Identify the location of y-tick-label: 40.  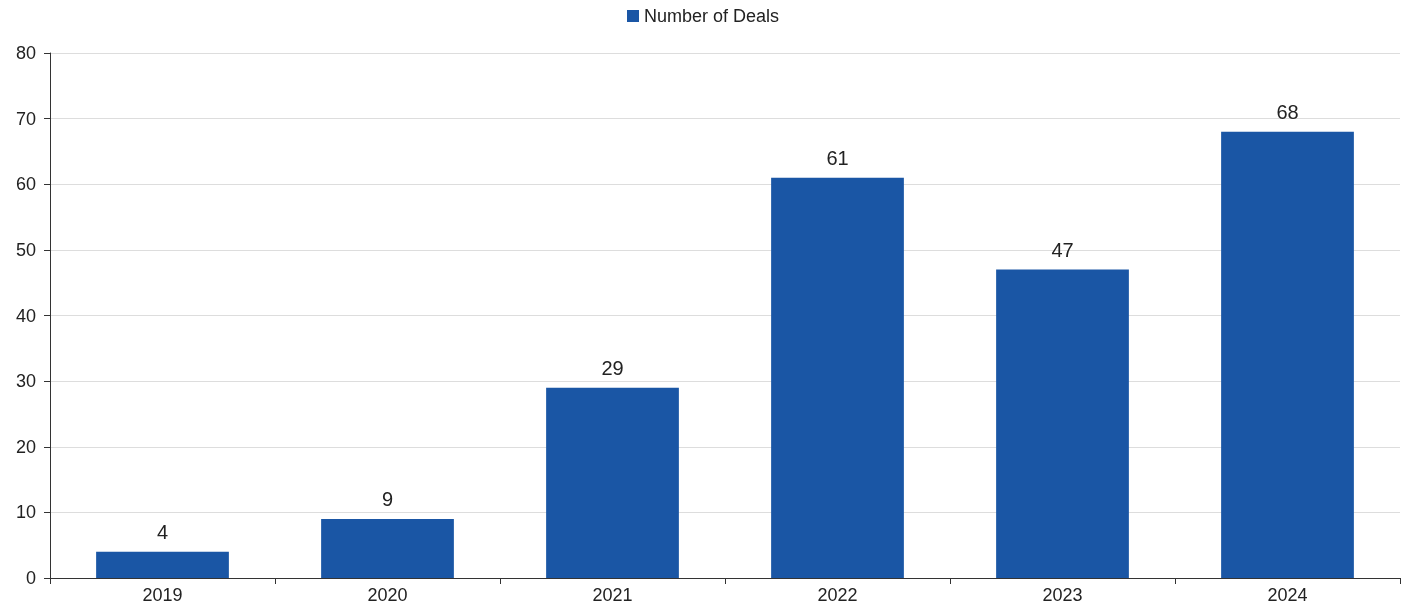
(25, 315).